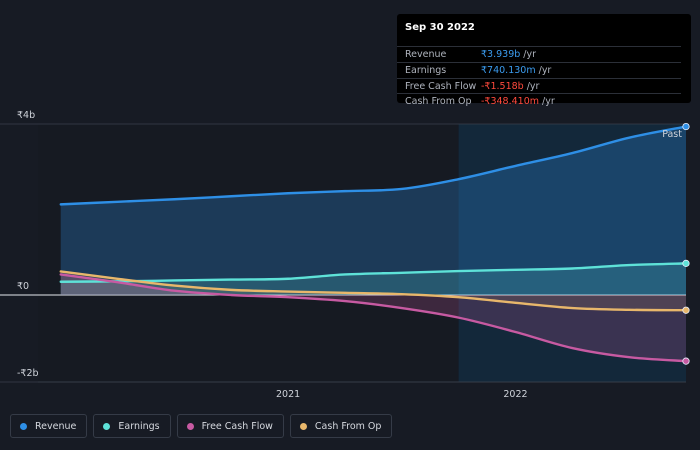  What do you see at coordinates (502, 86) in the screenshot?
I see `tooltip-value: -₹1.518b` at bounding box center [502, 86].